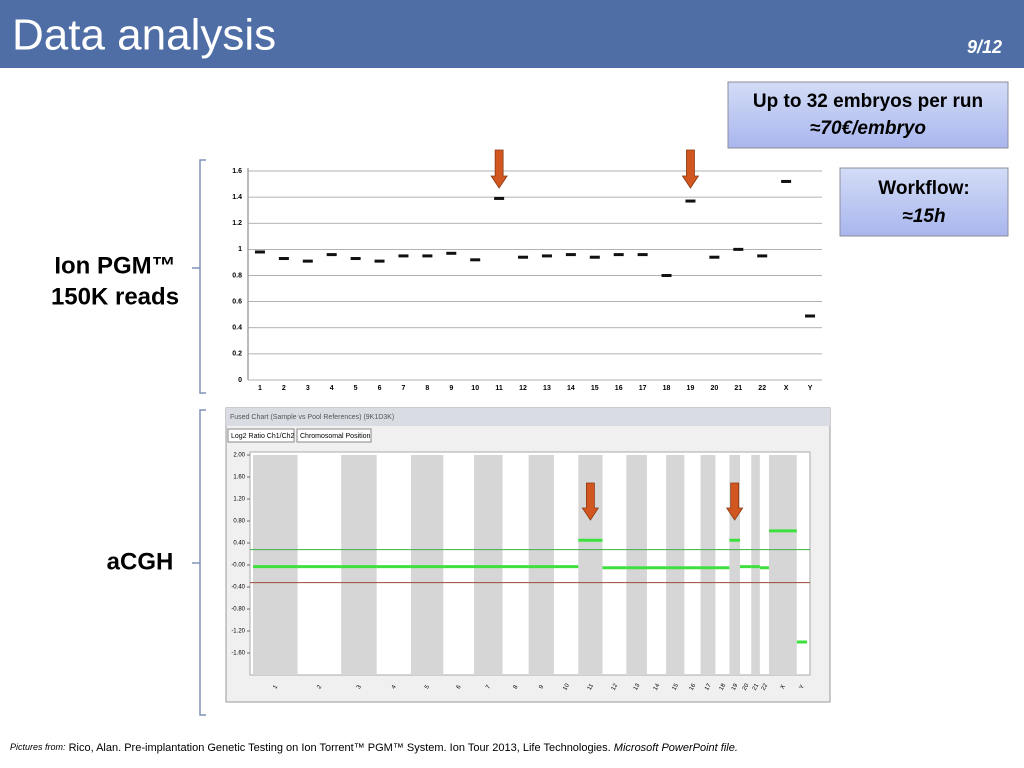 The image size is (1024, 768). What do you see at coordinates (239, 522) in the screenshot?
I see `y-tick-label: 0.80` at bounding box center [239, 522].